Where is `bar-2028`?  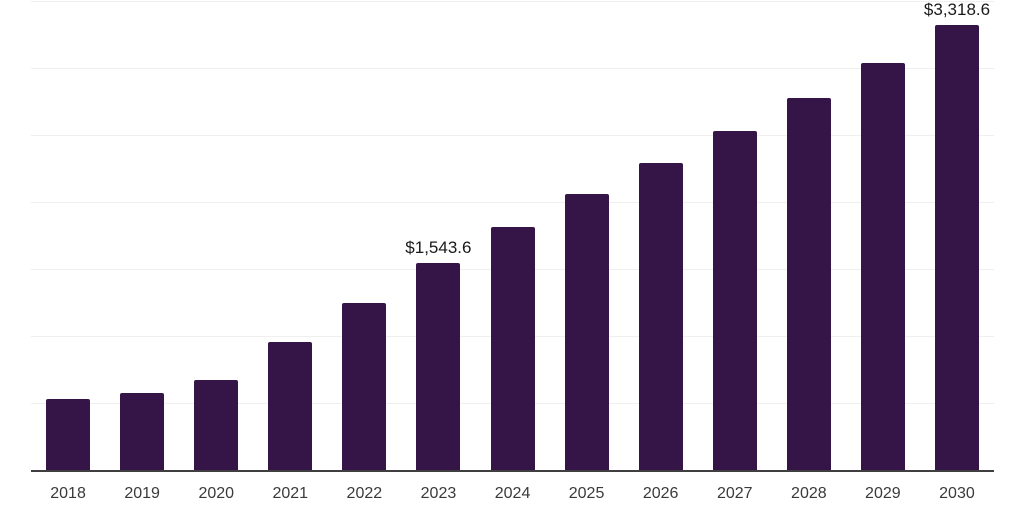 bar-2028 is located at coordinates (808, 284).